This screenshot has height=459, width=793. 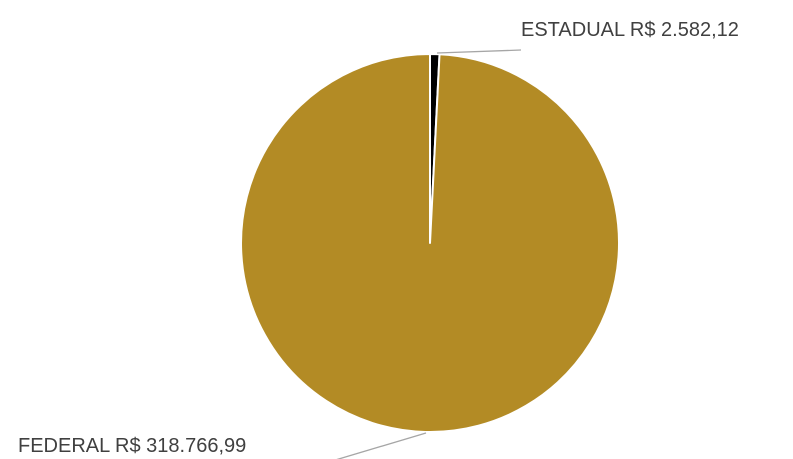 What do you see at coordinates (630, 30) in the screenshot?
I see `data-label-estadual: ESTADUAL R$ 2.582,12` at bounding box center [630, 30].